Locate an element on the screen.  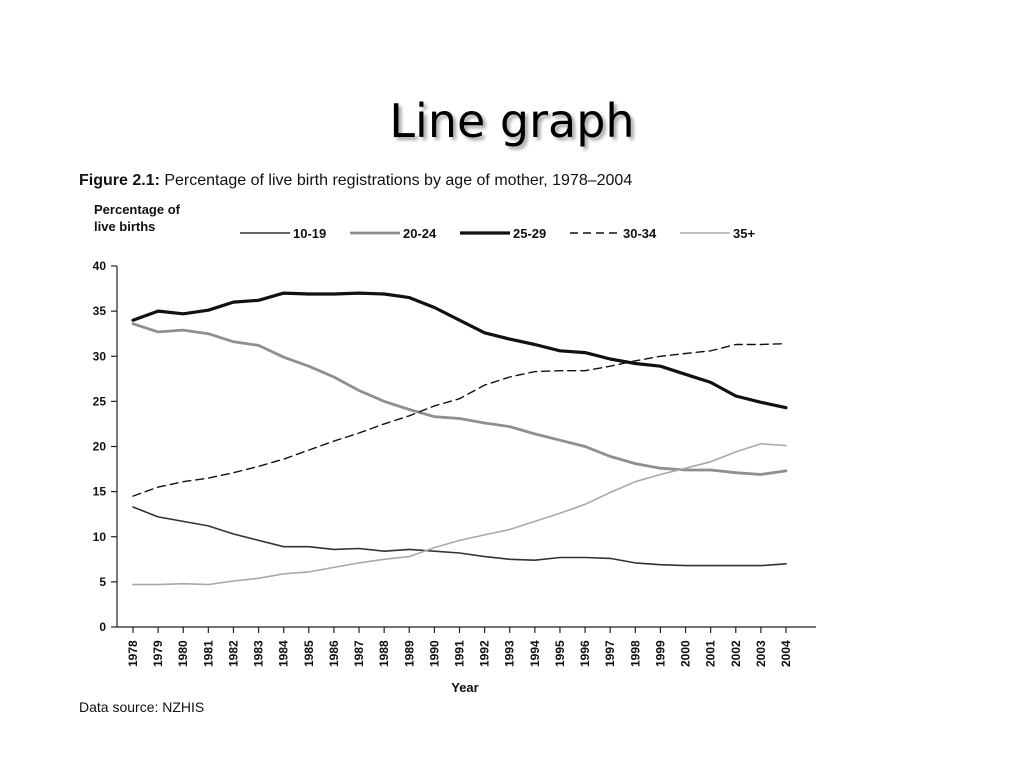
y-tick-label: 0 is located at coordinates (102, 627).